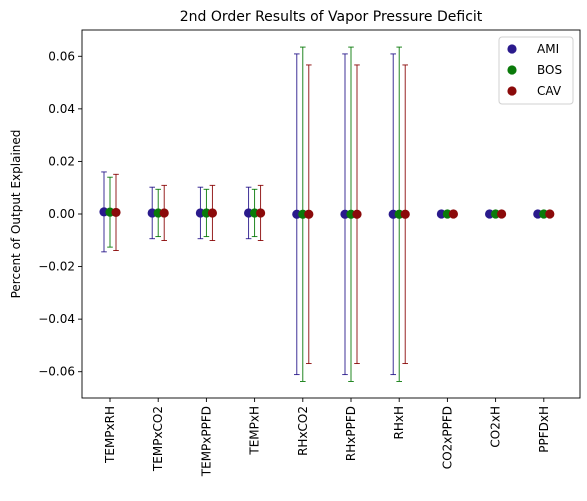 This screenshot has width=587, height=501. Describe the element at coordinates (544, 429) in the screenshot. I see `x-tick-label: PPFDxH` at that location.